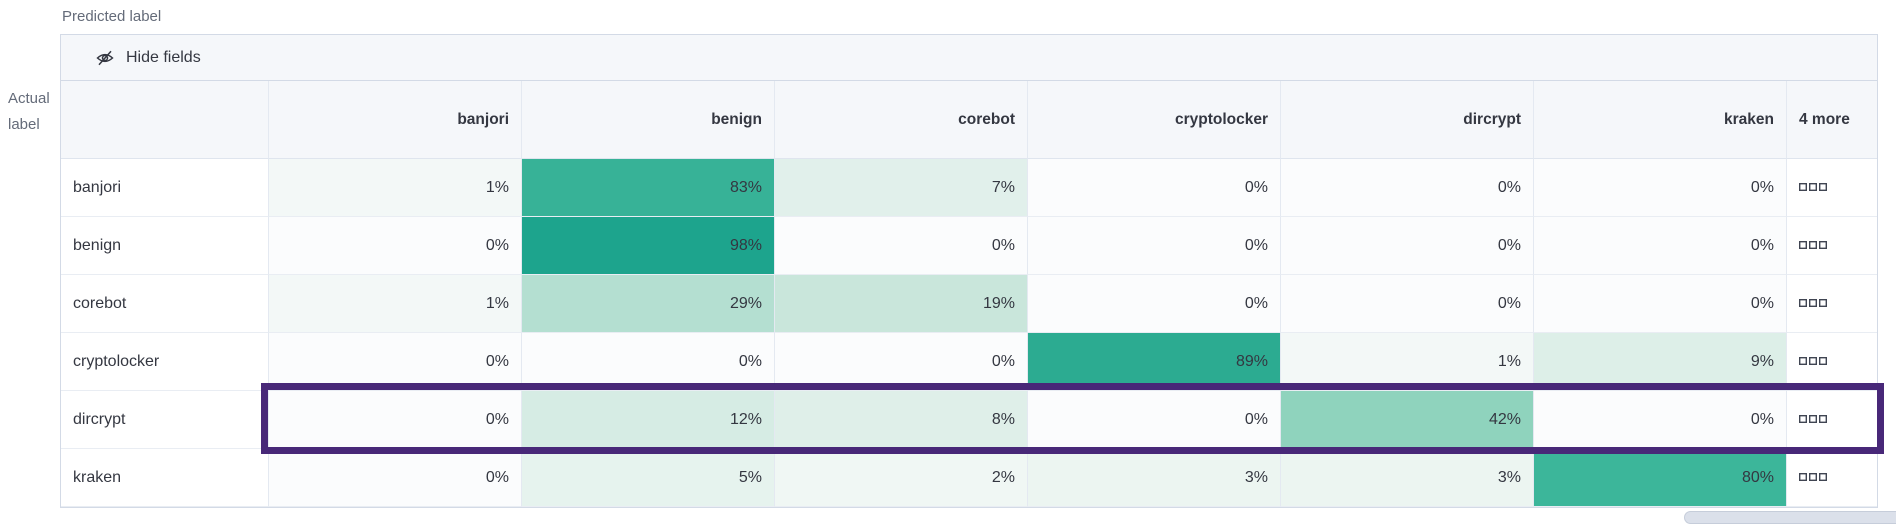  What do you see at coordinates (1407, 188) in the screenshot?
I see `cell-banjori-dircrypt: 0%` at bounding box center [1407, 188].